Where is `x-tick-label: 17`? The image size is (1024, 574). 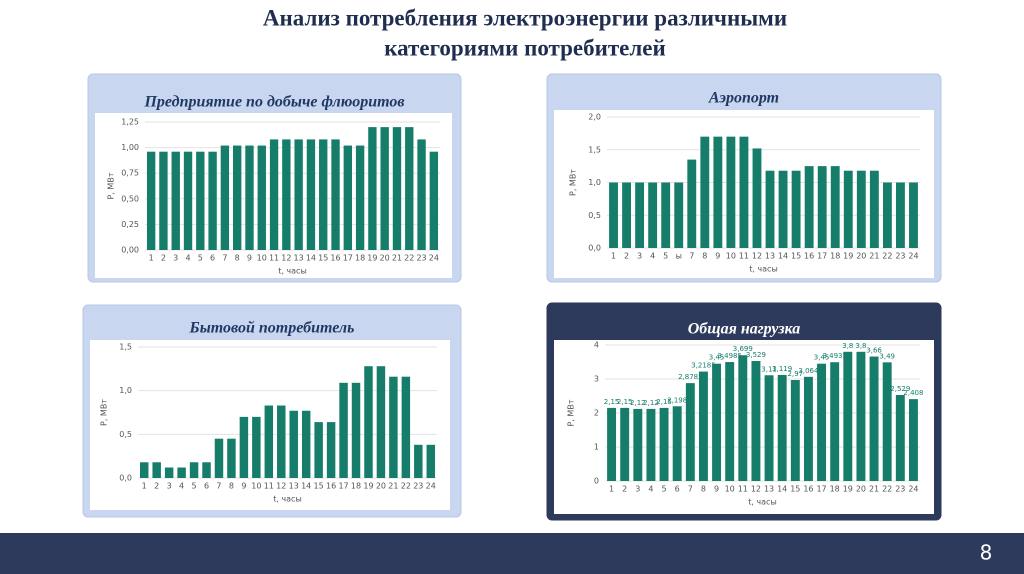 x-tick-label: 17 is located at coordinates (348, 258).